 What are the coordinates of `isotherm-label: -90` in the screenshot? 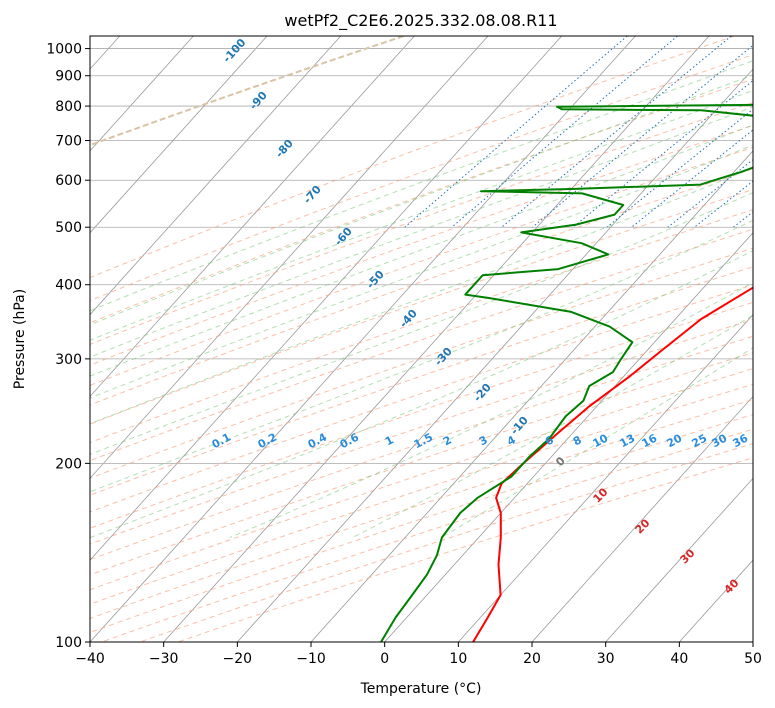 It's located at (258, 101).